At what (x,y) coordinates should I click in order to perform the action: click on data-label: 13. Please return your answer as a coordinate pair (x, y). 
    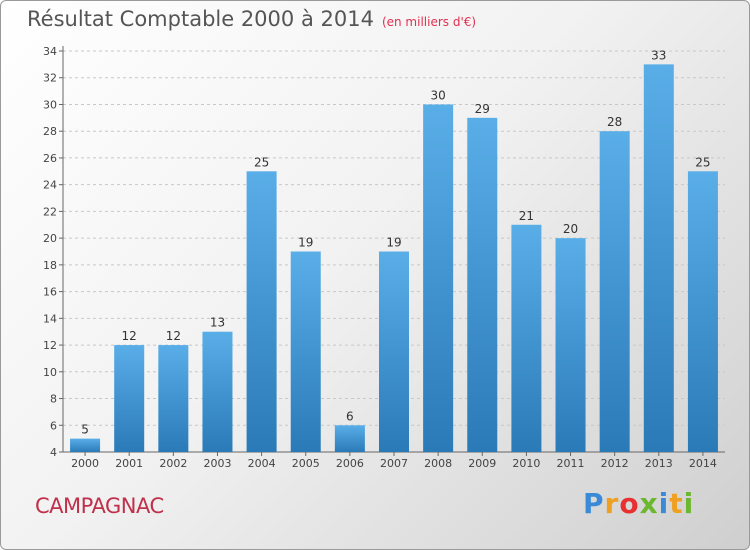
    Looking at the image, I should click on (217, 323).